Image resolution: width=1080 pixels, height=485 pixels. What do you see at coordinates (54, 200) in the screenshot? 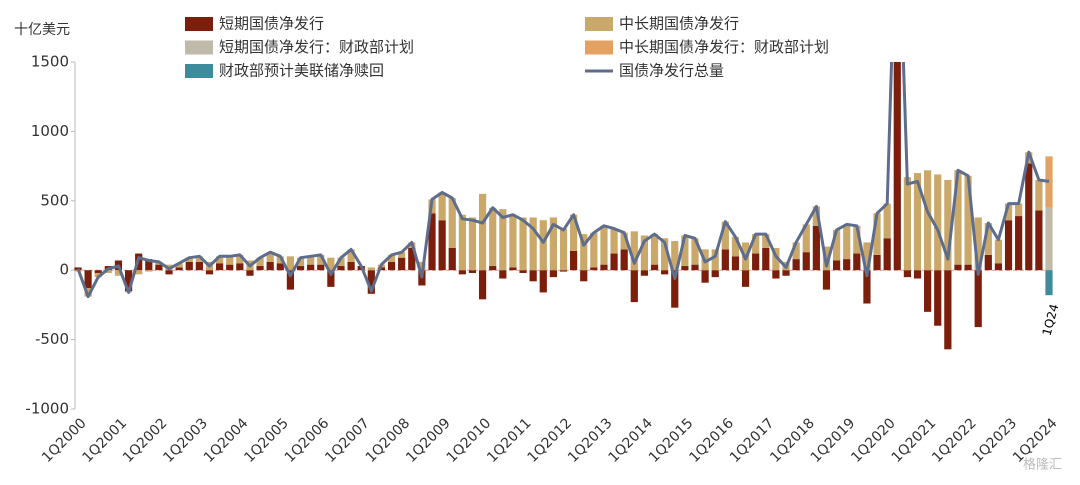
I see `y-tick-label: 500` at bounding box center [54, 200].